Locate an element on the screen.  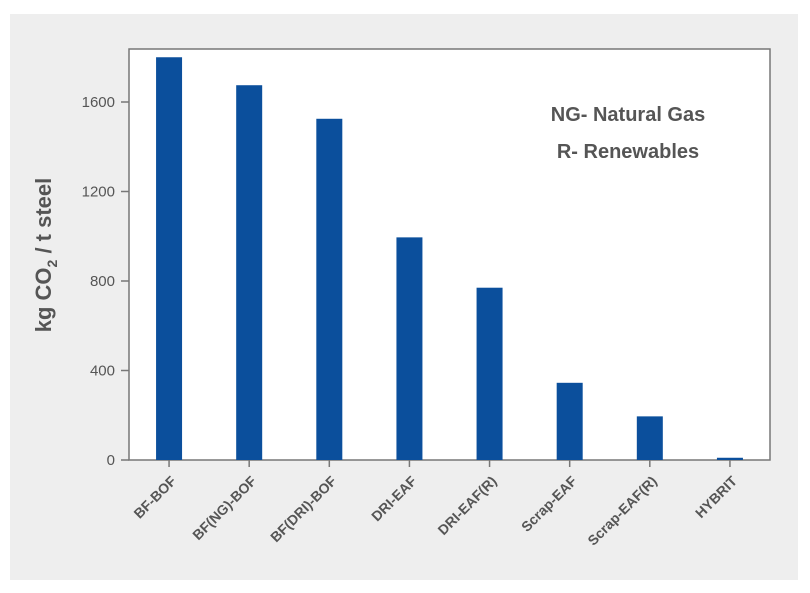
y-tick-label: 800 is located at coordinates (102, 281).